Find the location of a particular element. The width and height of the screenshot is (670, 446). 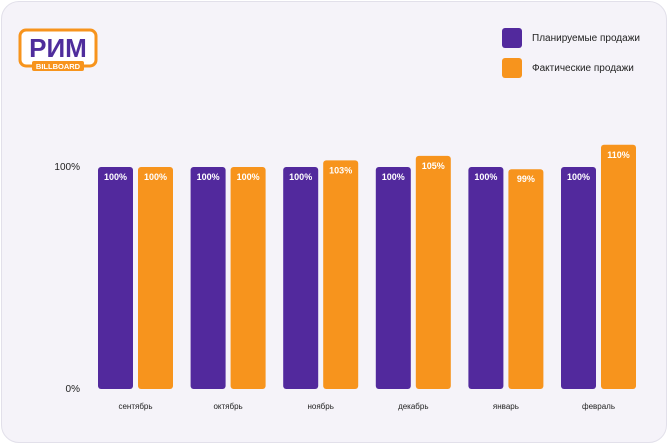

legend-swatch-planned is located at coordinates (512, 38).